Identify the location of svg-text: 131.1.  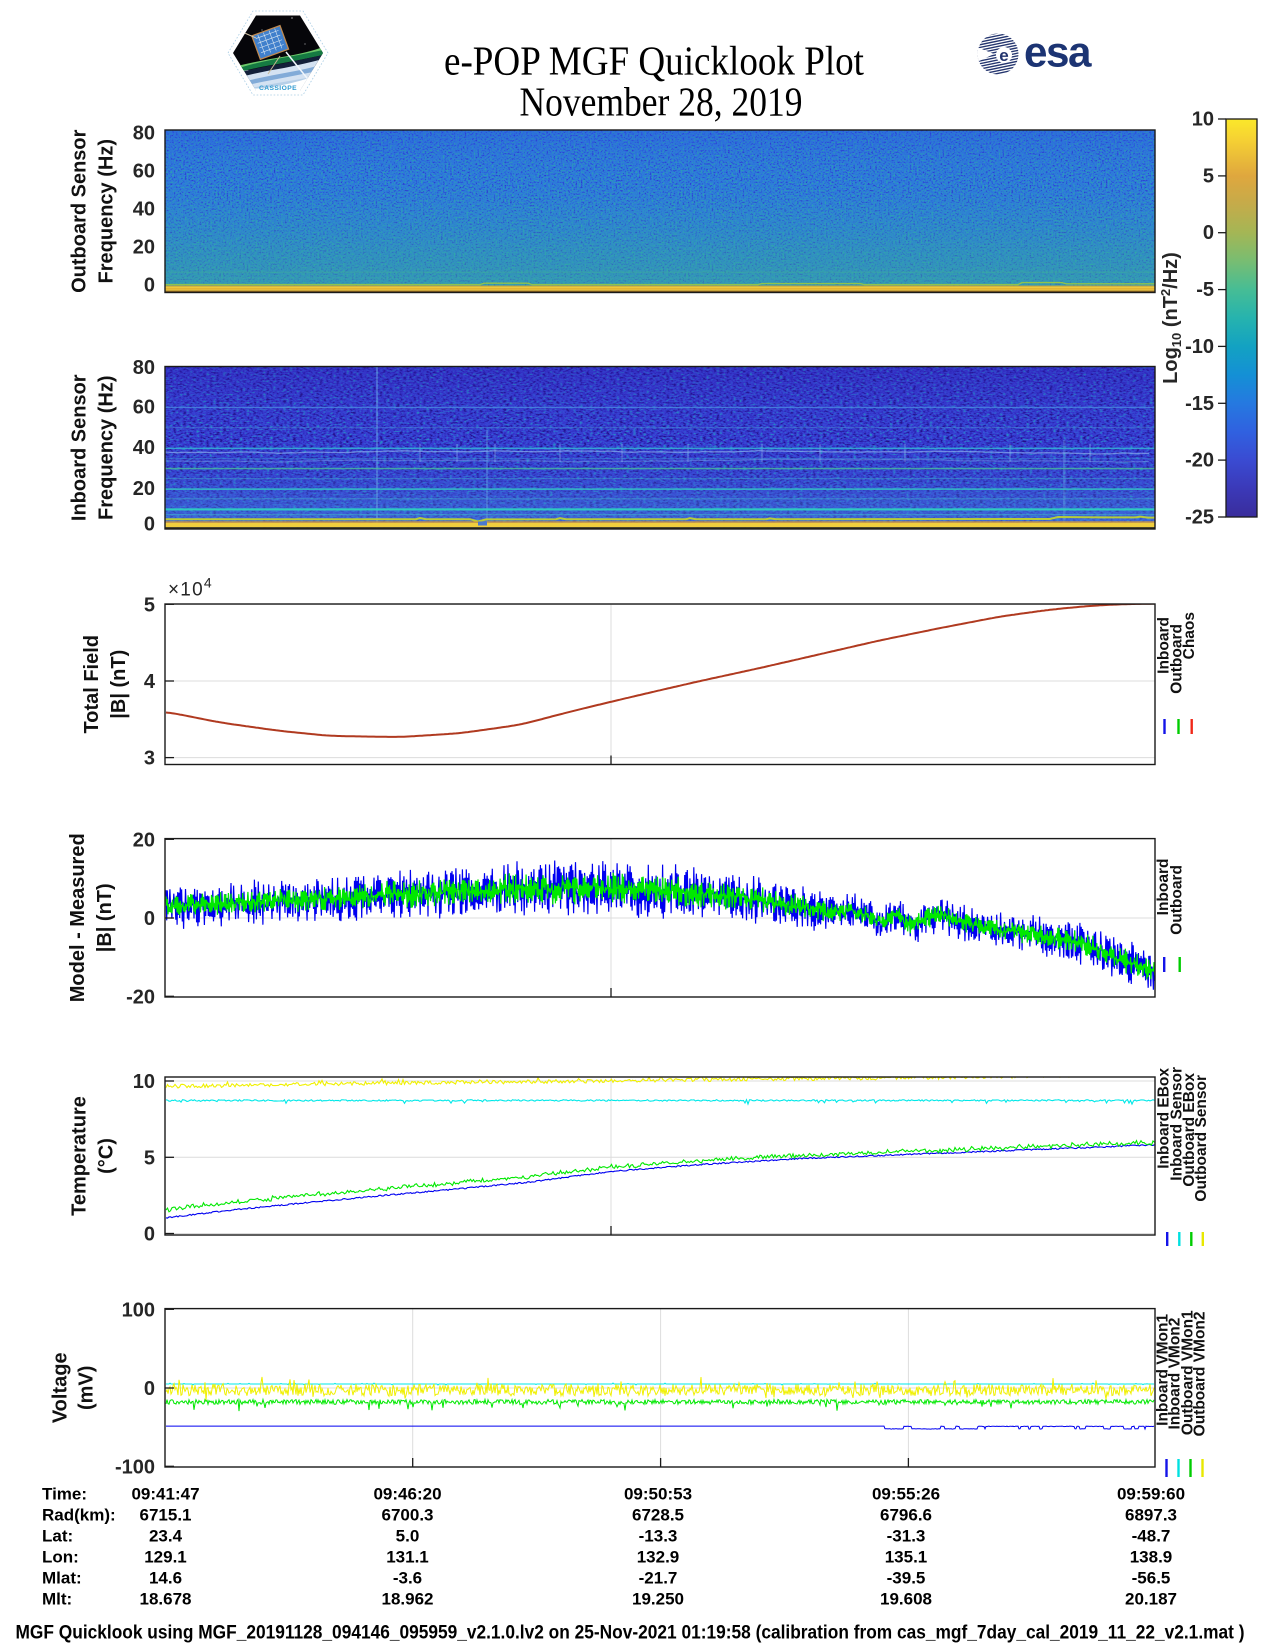
(407, 1557).